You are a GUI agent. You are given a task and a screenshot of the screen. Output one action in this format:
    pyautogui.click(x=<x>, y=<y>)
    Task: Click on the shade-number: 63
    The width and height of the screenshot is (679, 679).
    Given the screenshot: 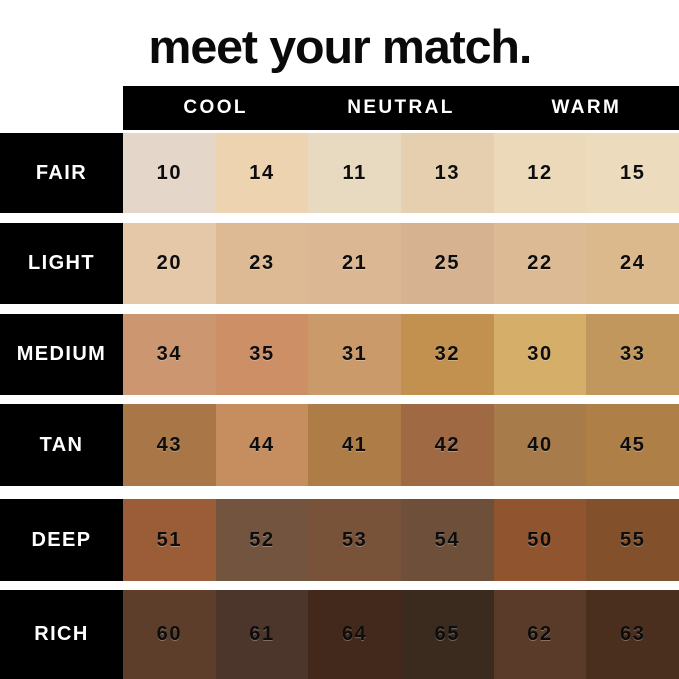 What is the action you would take?
    pyautogui.click(x=632, y=634)
    